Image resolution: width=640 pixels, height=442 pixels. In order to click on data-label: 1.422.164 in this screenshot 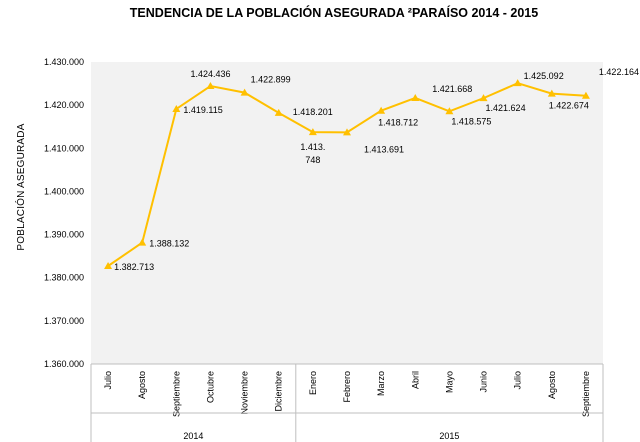, I will do `click(619, 72)`.